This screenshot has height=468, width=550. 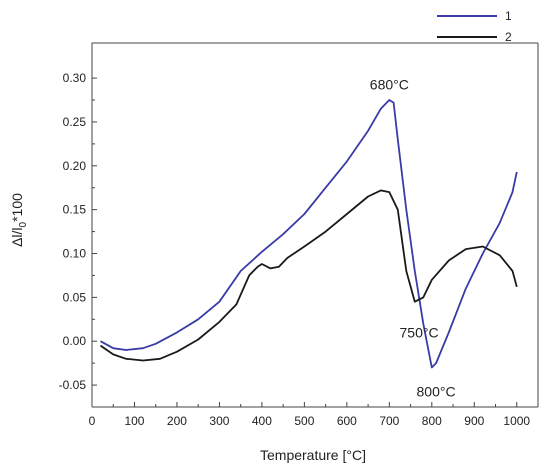 What do you see at coordinates (78, 231) in the screenshot?
I see `y-ticks: -0.05 0.00 0.05 0.10 0.15 0.20 0.25 0.30` at bounding box center [78, 231].